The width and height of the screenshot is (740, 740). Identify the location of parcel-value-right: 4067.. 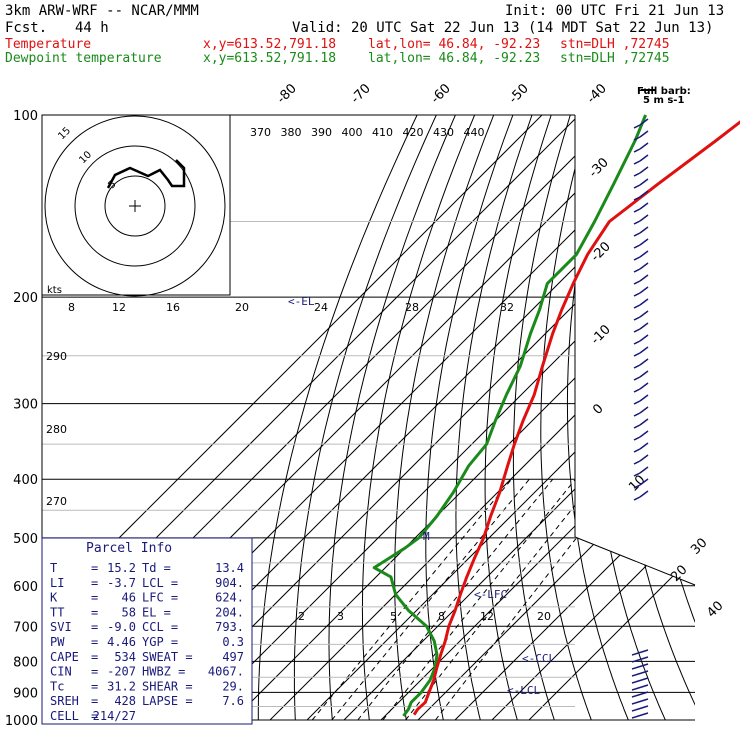
(226, 672).